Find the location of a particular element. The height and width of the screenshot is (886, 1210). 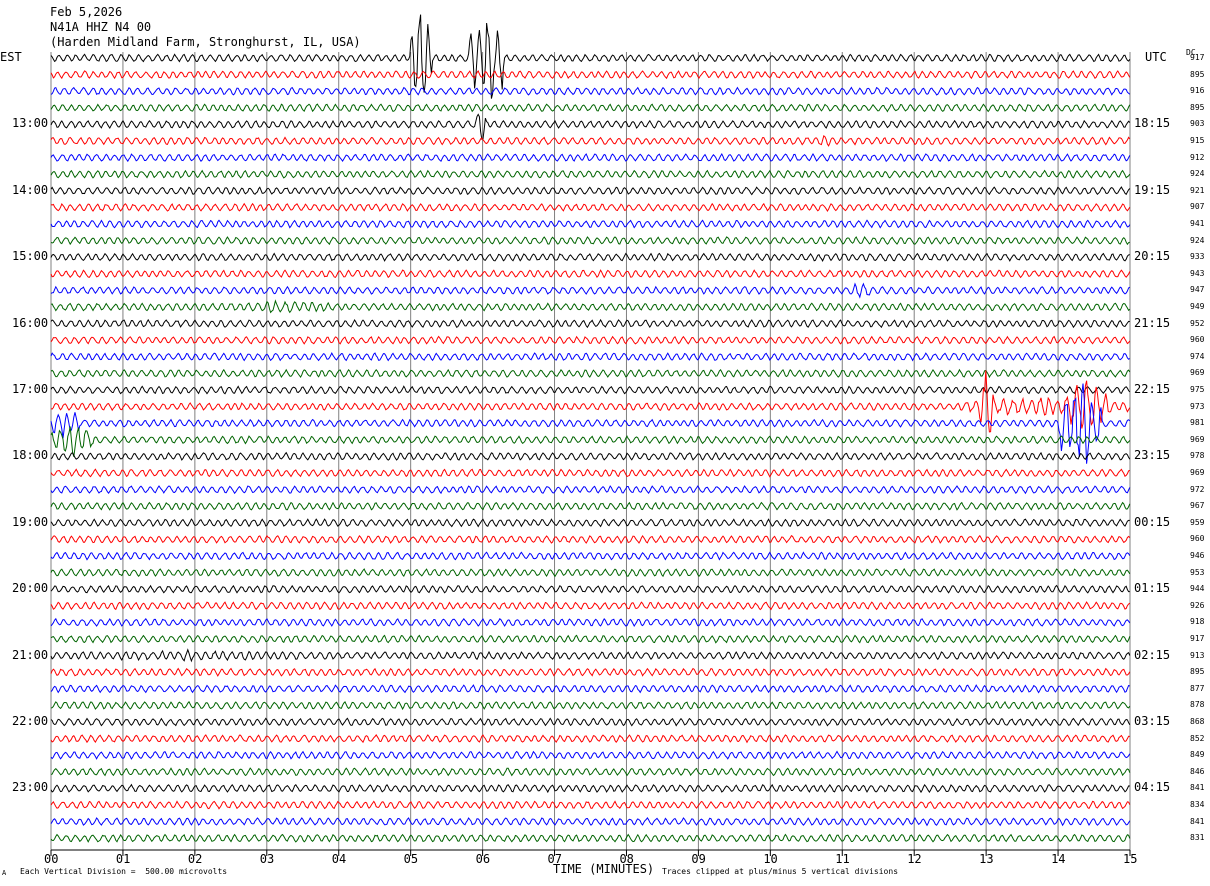

dc-offset-label: 967 is located at coordinates (1197, 506).